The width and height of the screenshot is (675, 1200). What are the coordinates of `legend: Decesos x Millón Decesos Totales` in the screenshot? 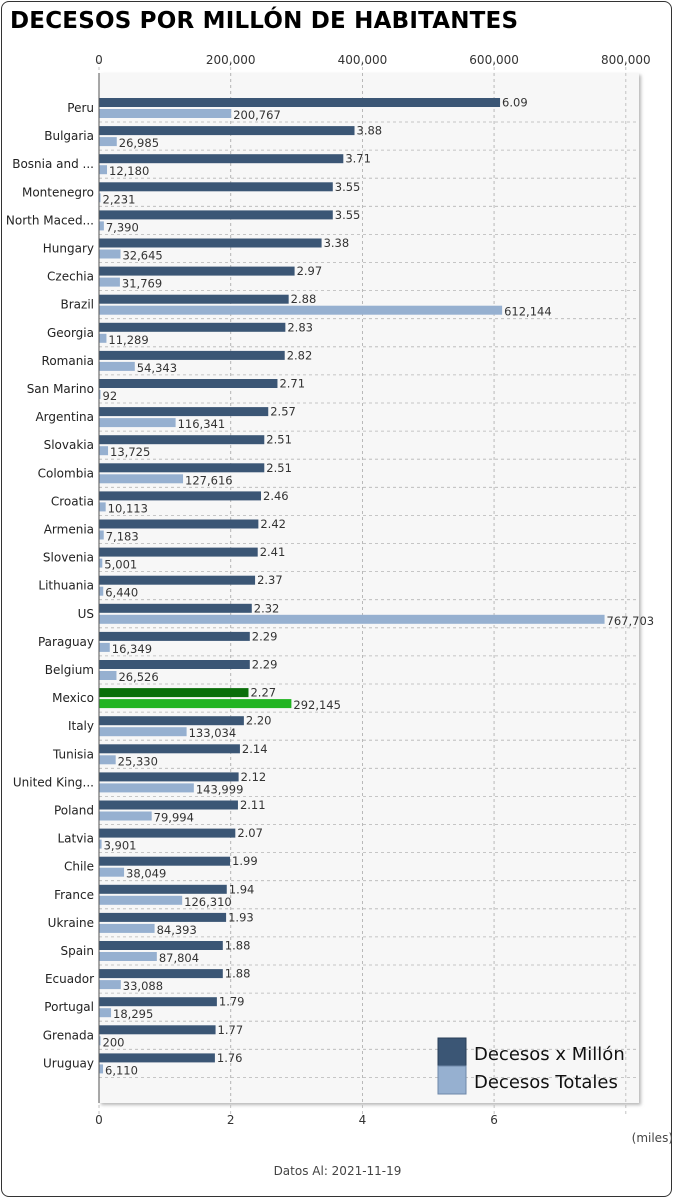 It's located at (531, 1066).